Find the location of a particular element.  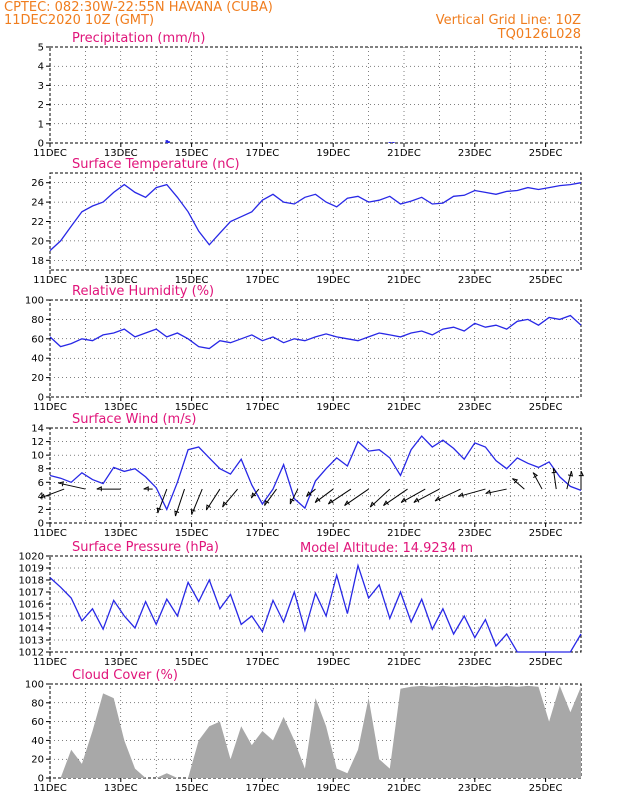

model-altitude-note: Model Altitude: 14.9234 m is located at coordinates (386, 548).